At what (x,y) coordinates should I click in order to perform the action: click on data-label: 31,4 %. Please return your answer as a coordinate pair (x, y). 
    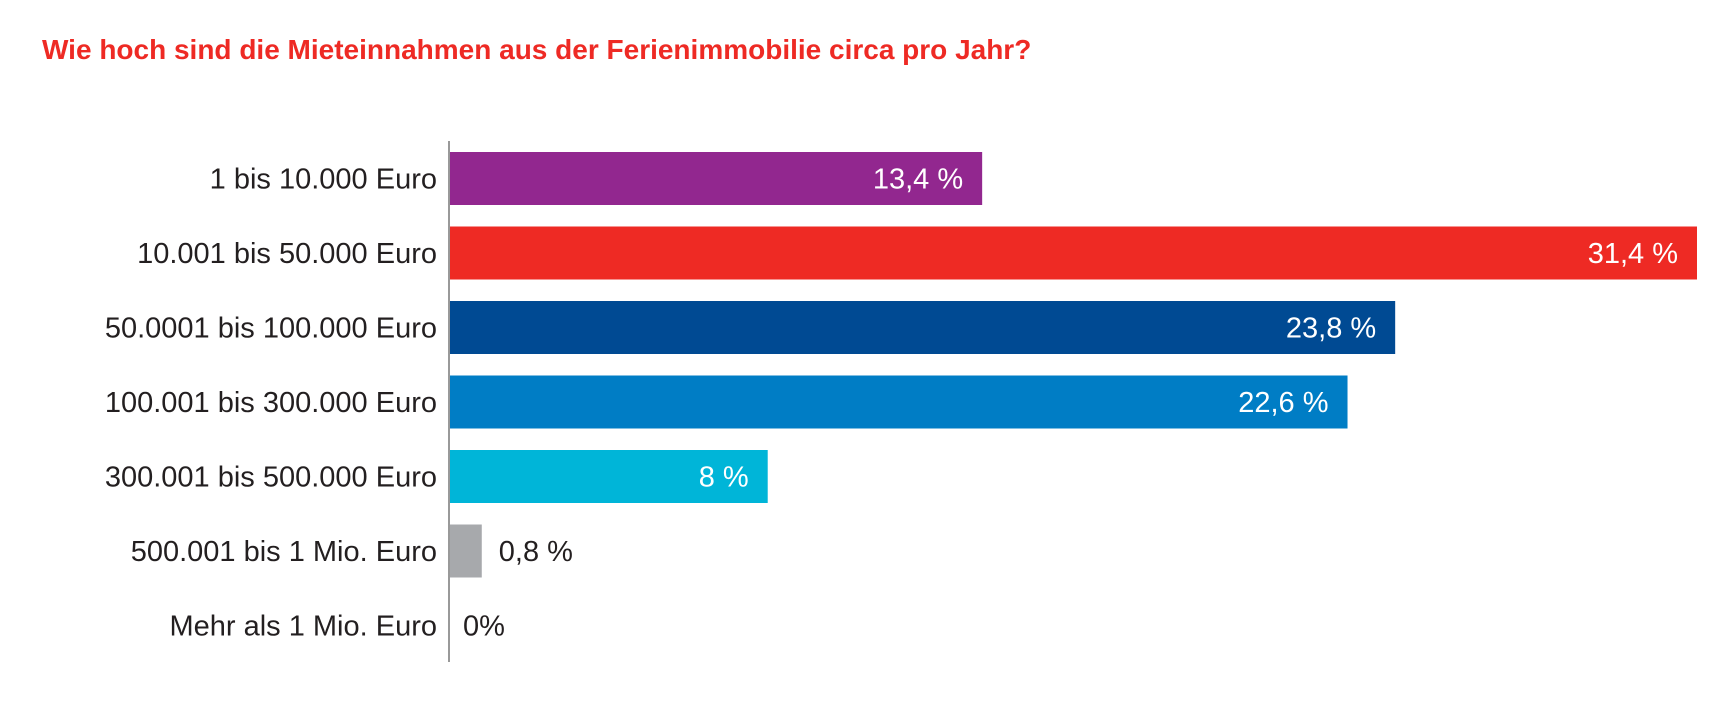
    Looking at the image, I should click on (1633, 254).